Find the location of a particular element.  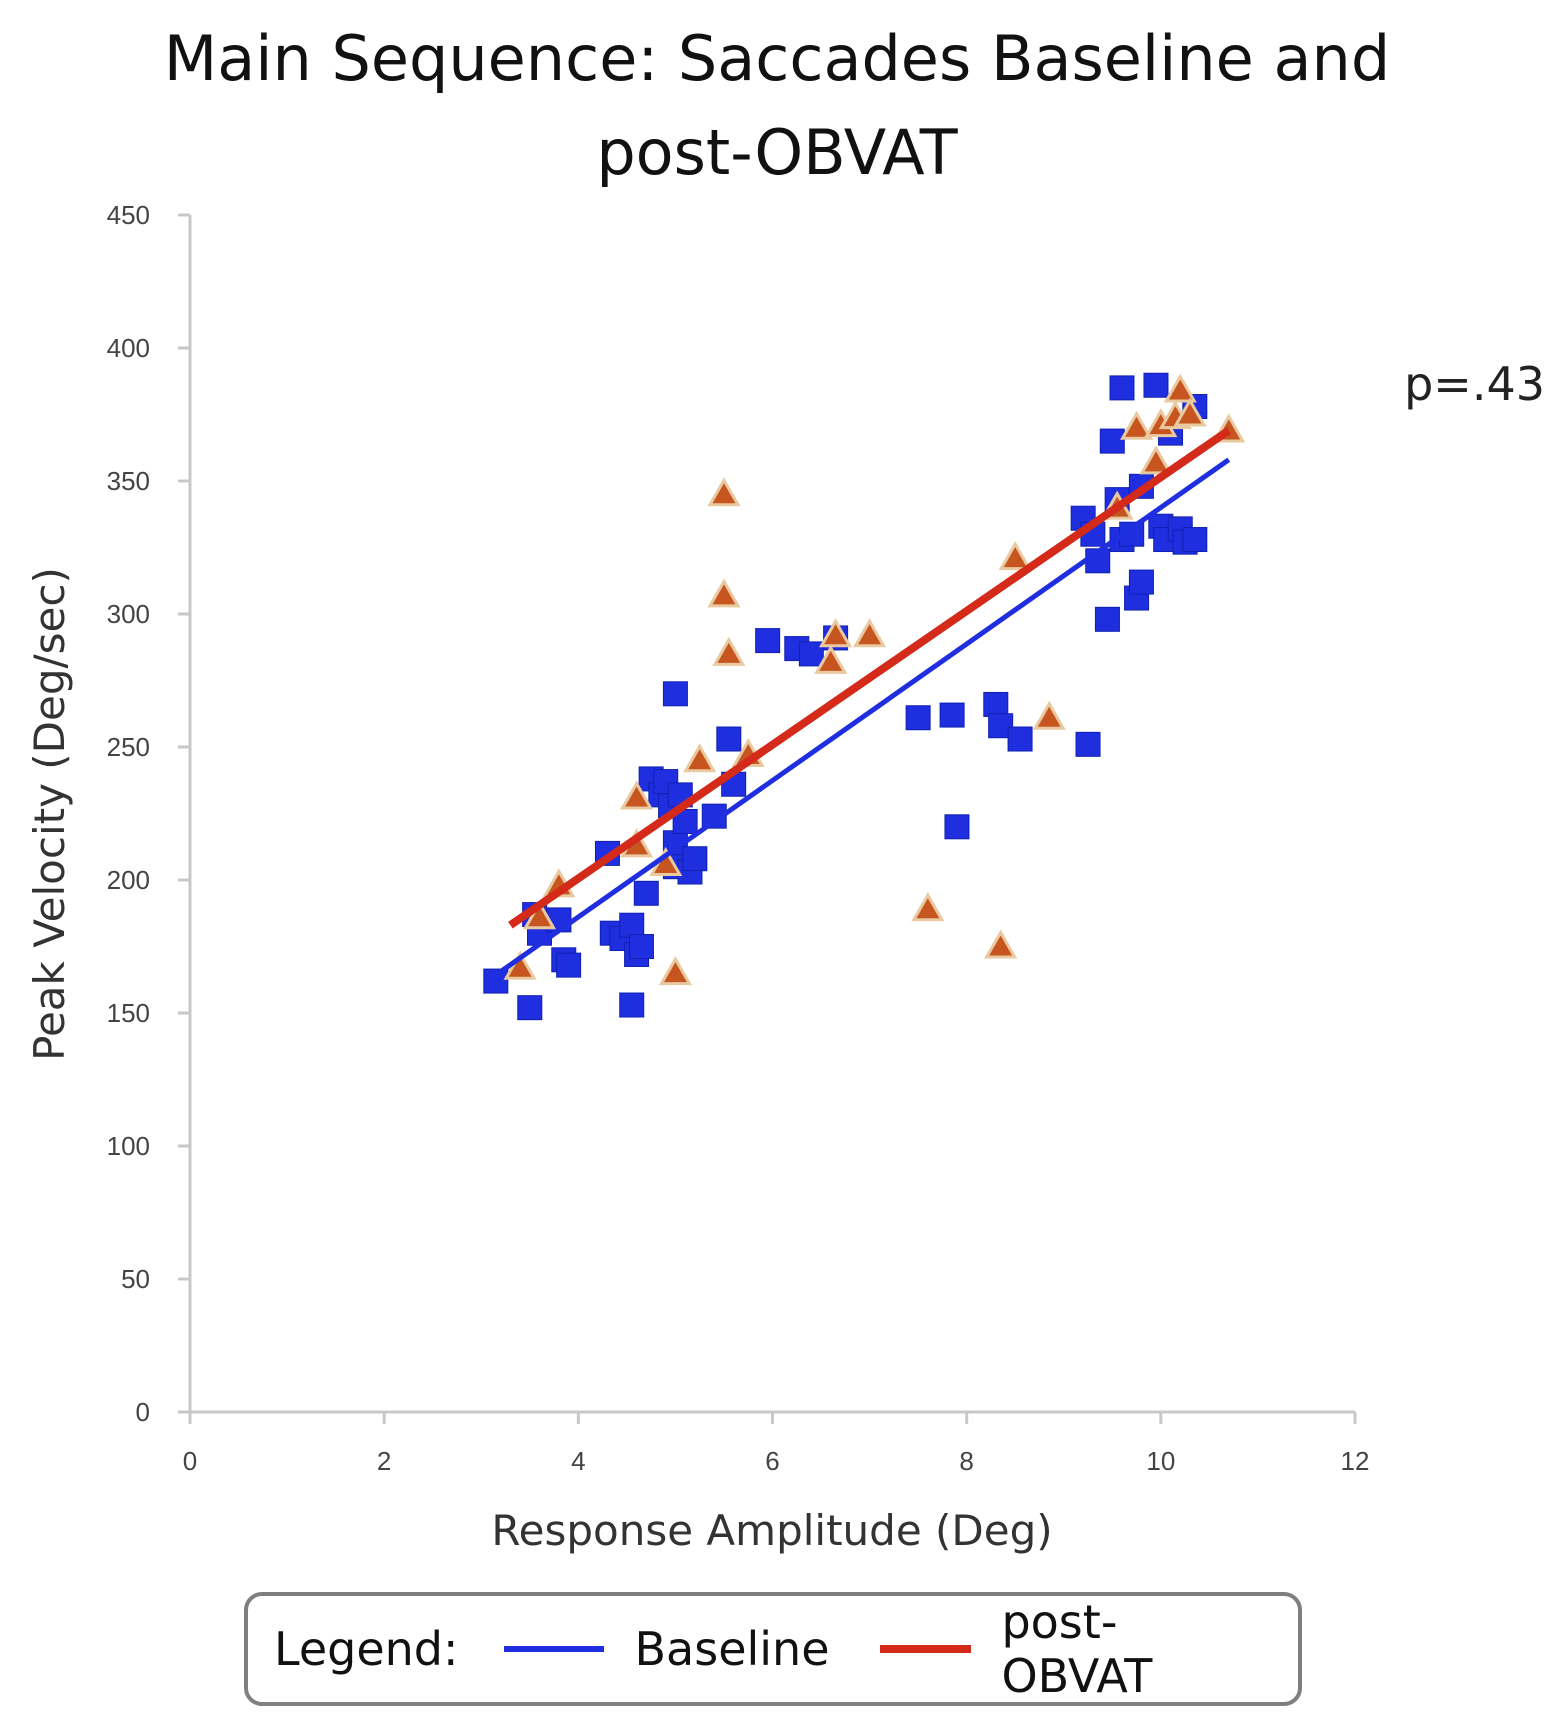

legend: Legend: Baseline post-OBVAT is located at coordinates (773, 1649).